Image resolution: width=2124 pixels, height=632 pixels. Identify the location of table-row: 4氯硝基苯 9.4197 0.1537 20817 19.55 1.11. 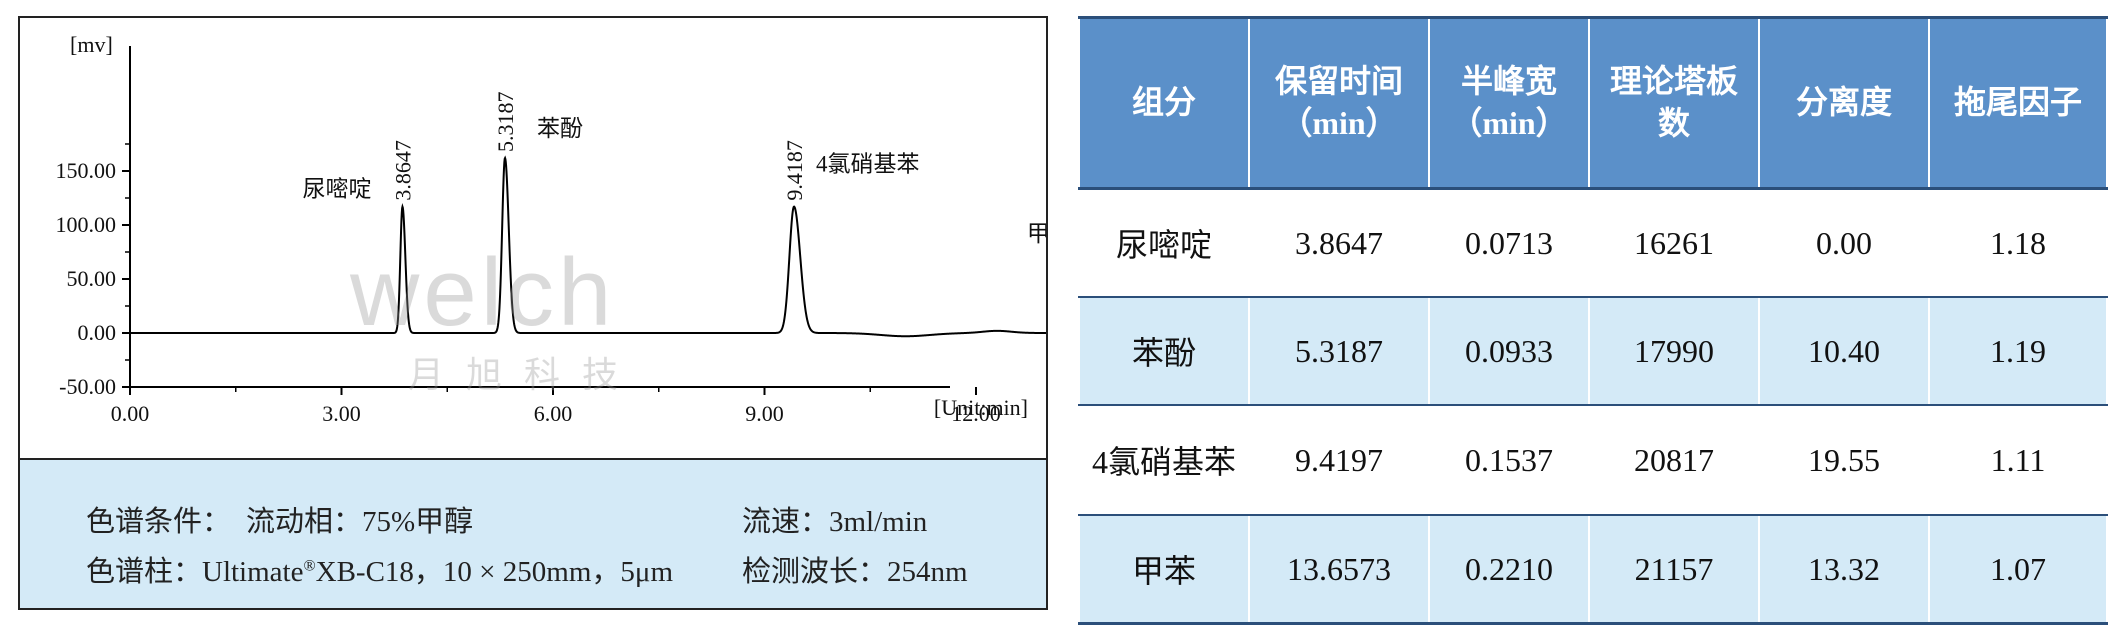
(1593, 460).